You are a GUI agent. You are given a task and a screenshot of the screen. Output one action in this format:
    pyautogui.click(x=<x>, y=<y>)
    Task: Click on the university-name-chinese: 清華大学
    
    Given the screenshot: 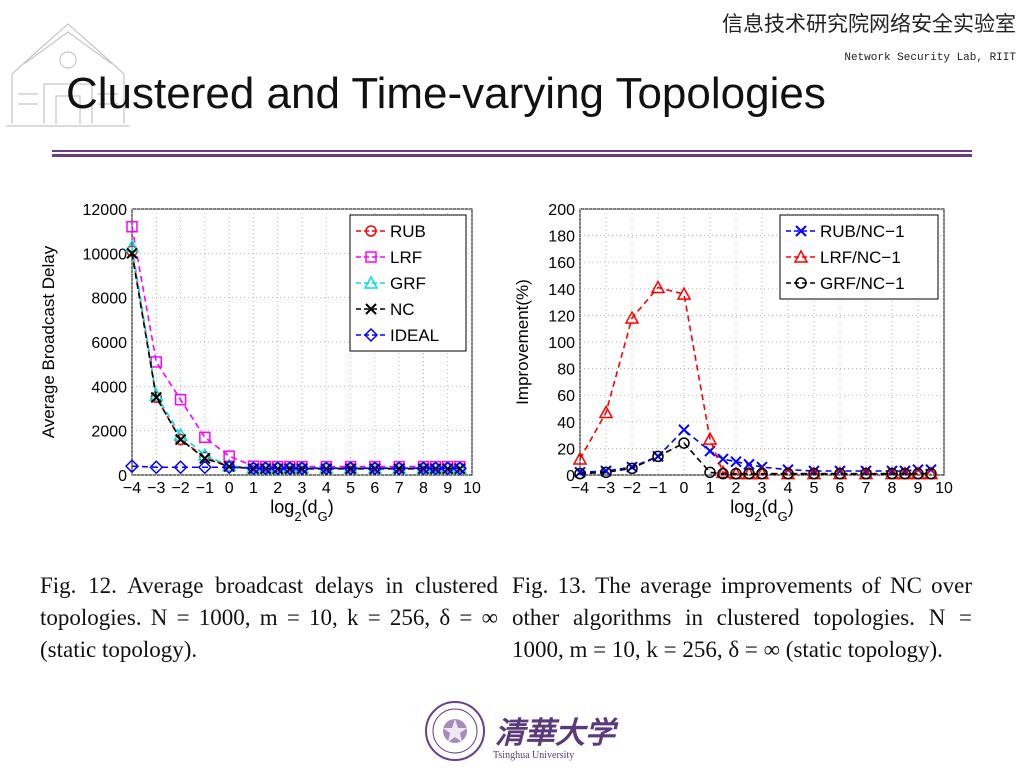 What is the action you would take?
    pyautogui.click(x=555, y=733)
    